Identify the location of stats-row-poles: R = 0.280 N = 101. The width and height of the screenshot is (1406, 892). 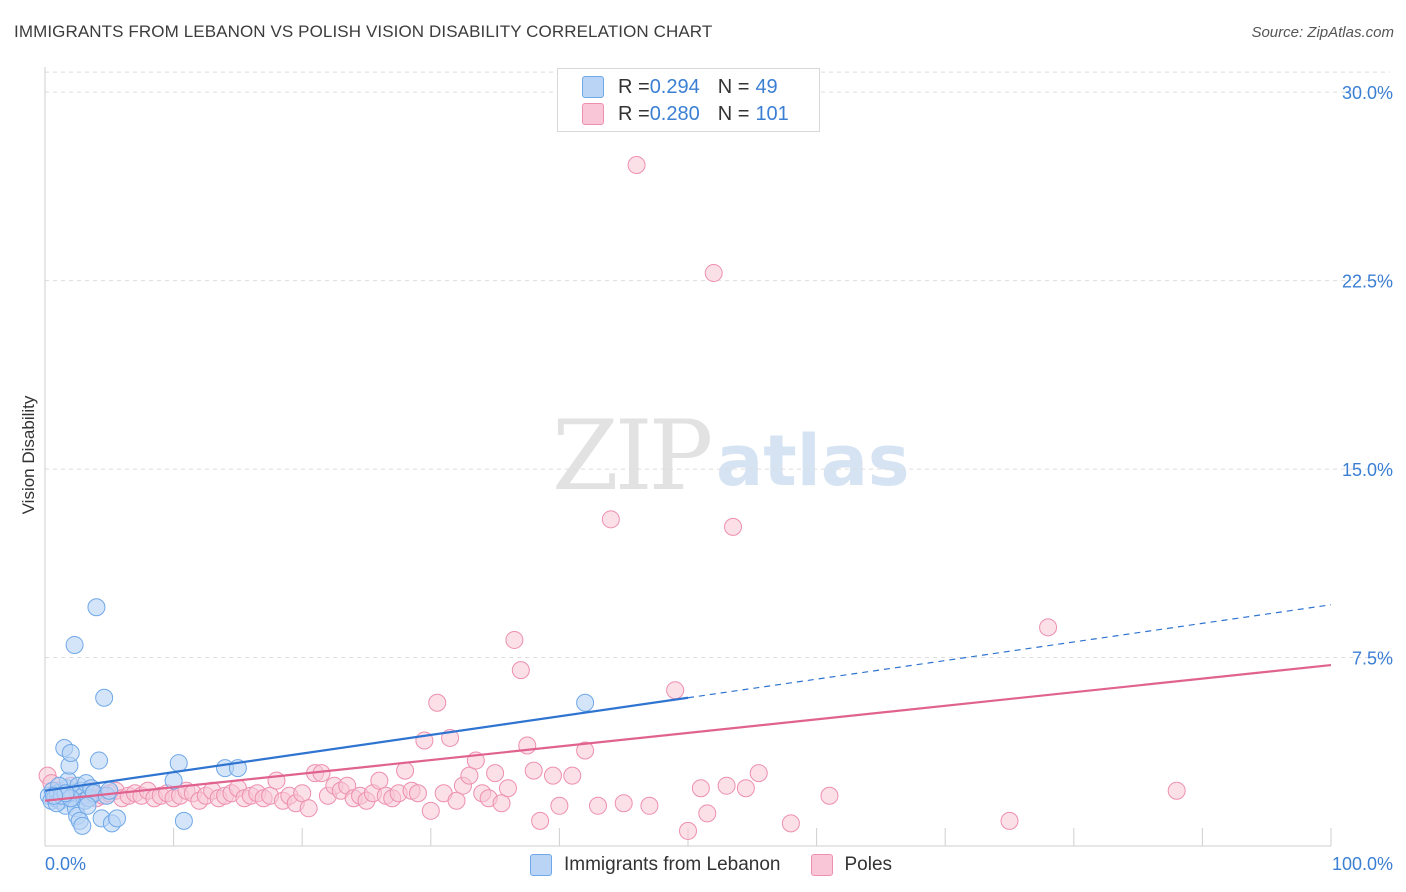
(685, 114).